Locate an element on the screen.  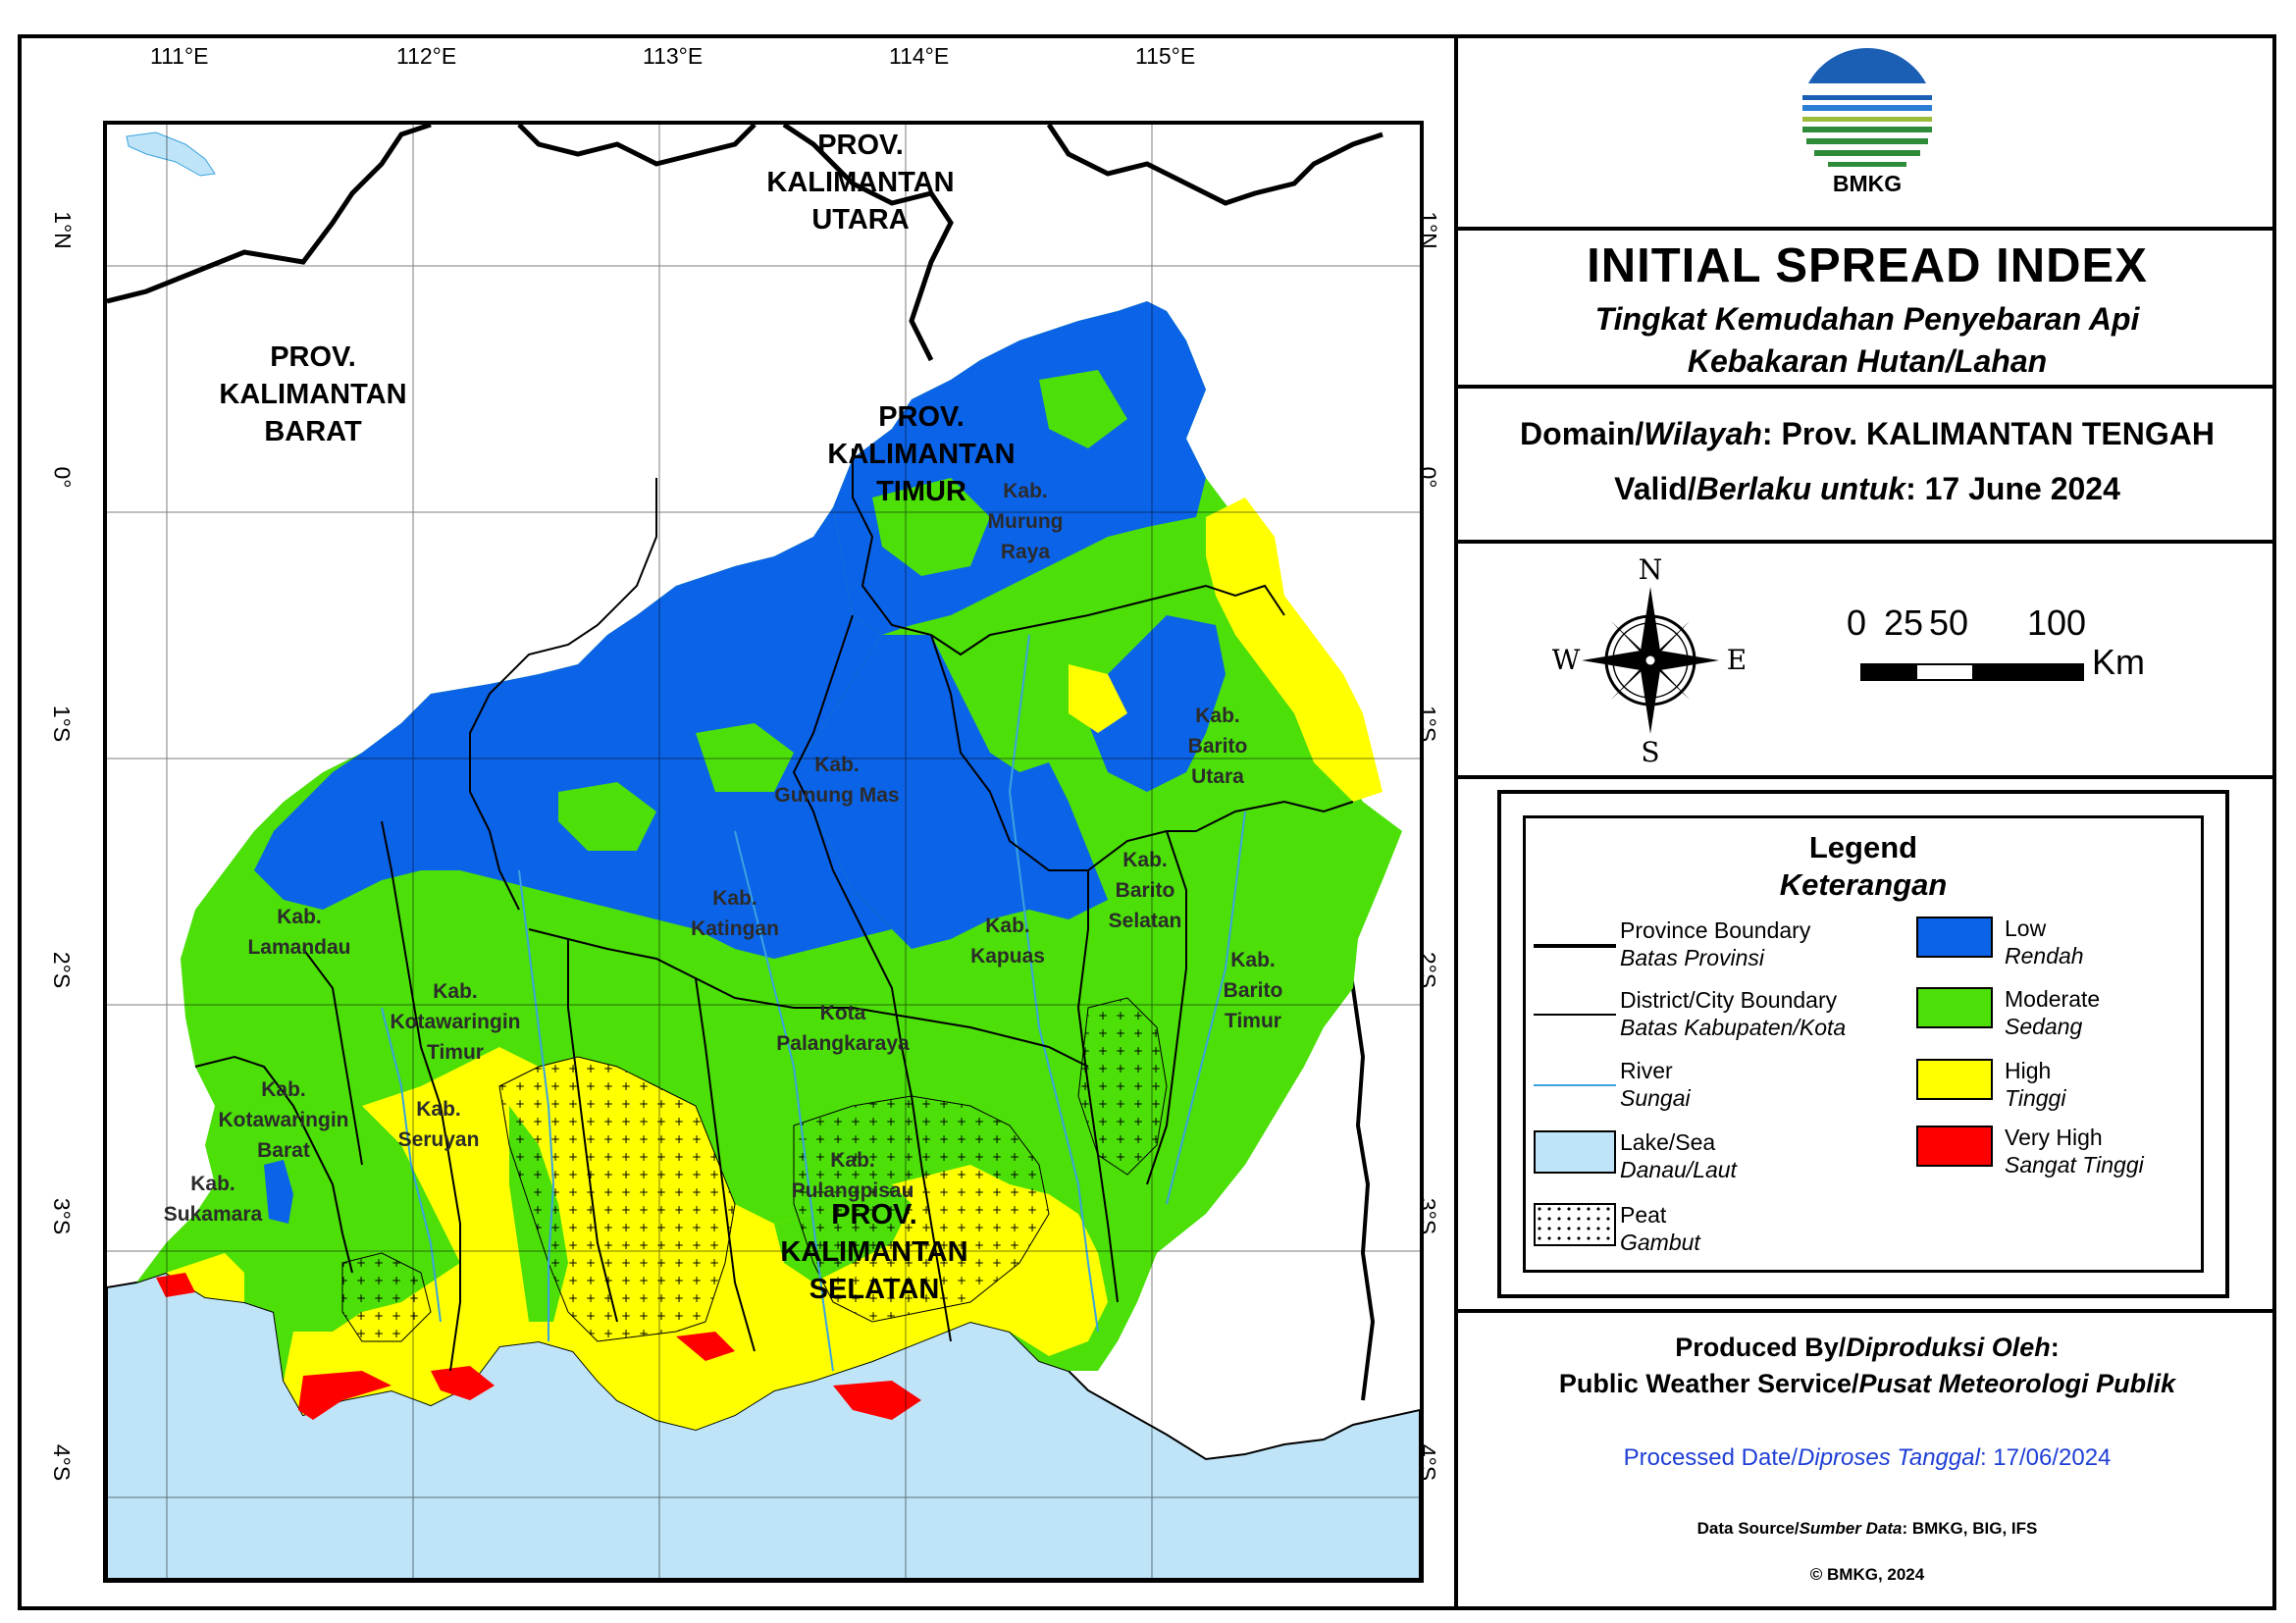
north-arrow-icon: N S W E is located at coordinates (1649, 660).